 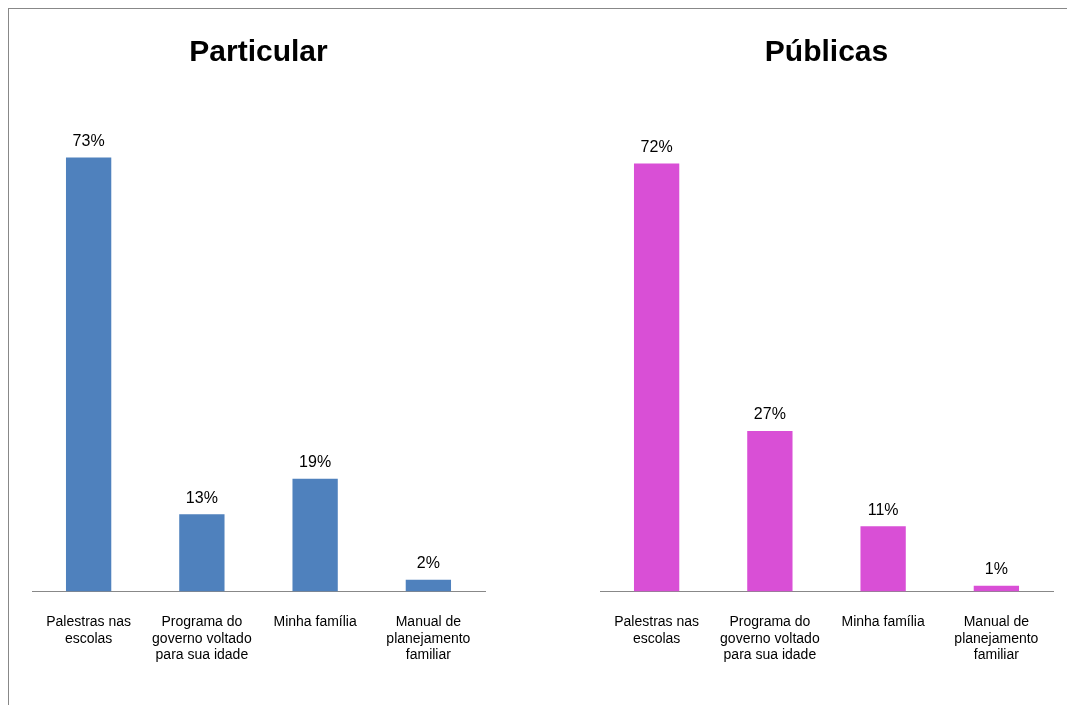 What do you see at coordinates (201, 497) in the screenshot?
I see `data-label: 13%` at bounding box center [201, 497].